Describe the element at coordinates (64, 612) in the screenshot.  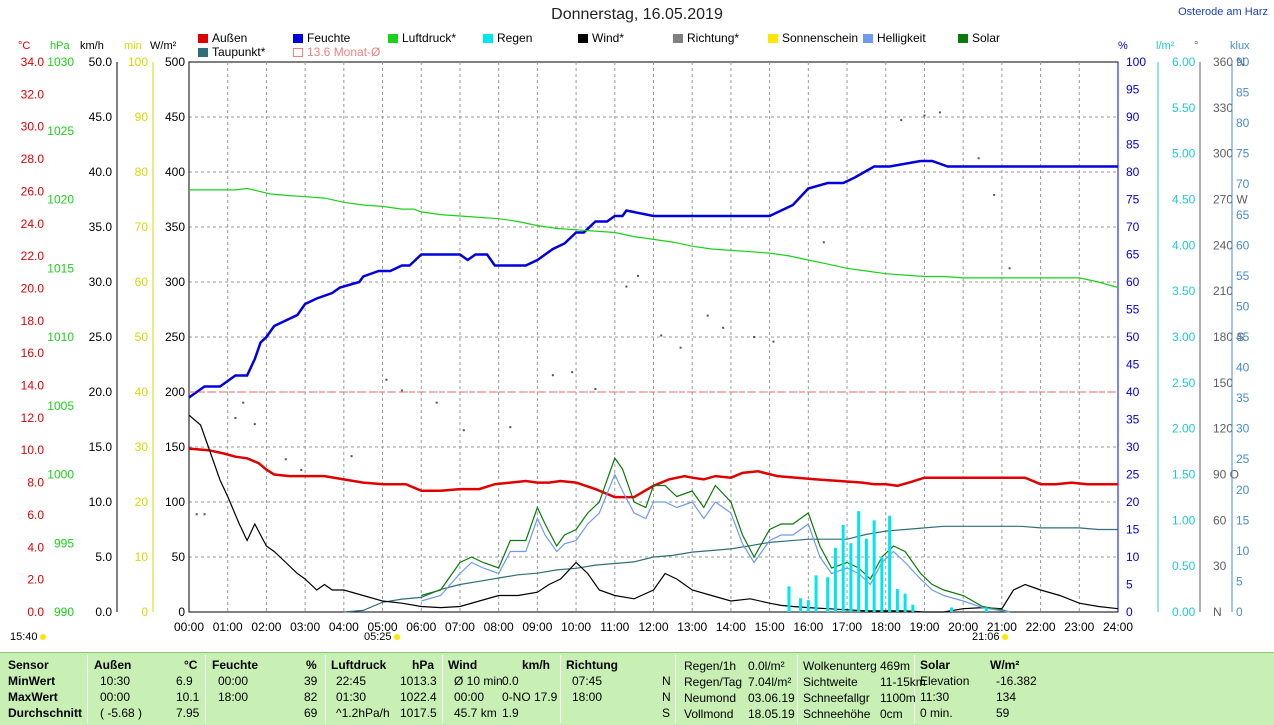
I see `hpa-tick-label: 990` at that location.